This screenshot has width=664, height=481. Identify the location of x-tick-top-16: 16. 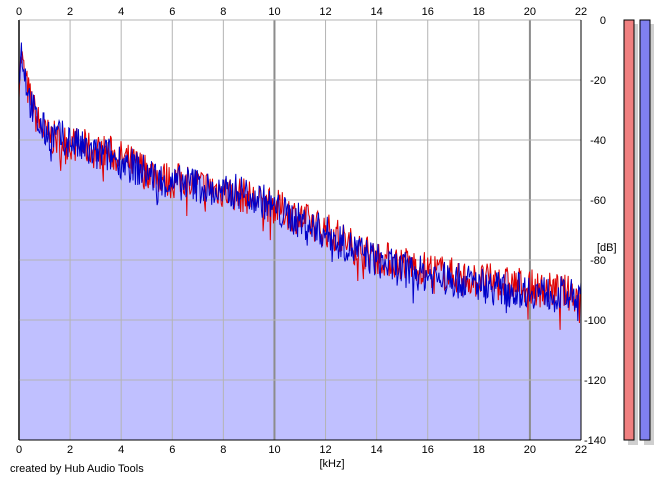
(428, 12).